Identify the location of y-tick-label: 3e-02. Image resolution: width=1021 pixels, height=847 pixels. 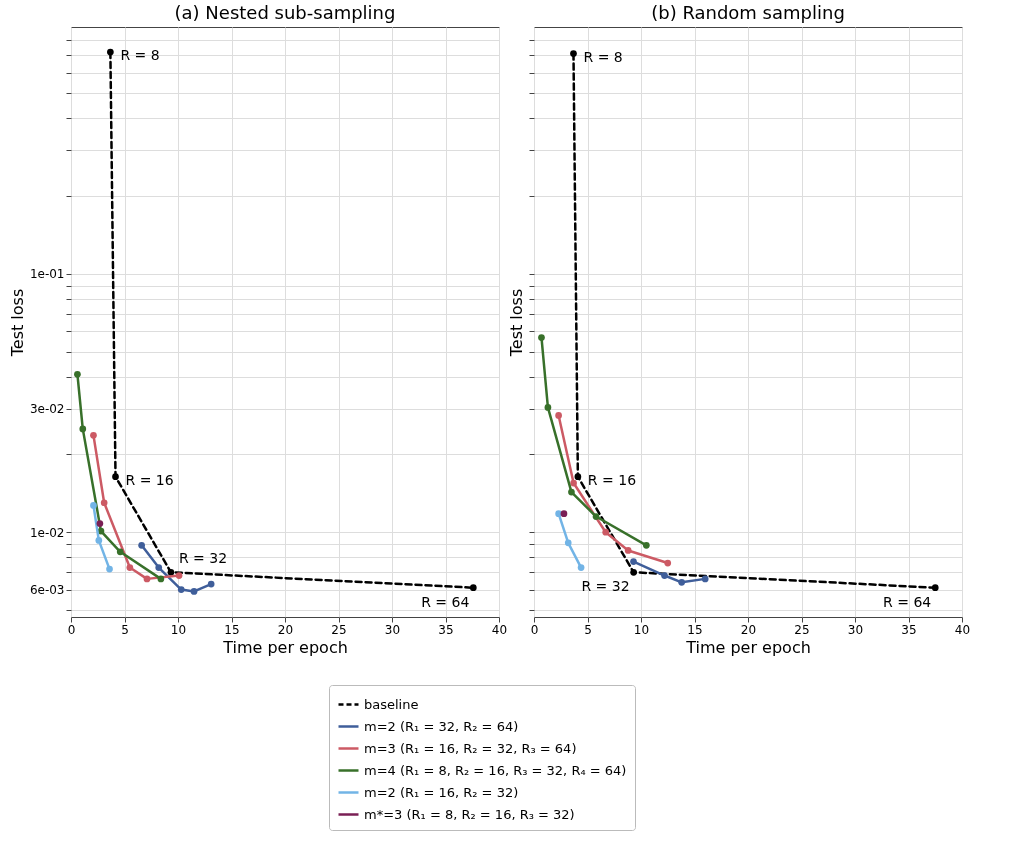
(47, 409).